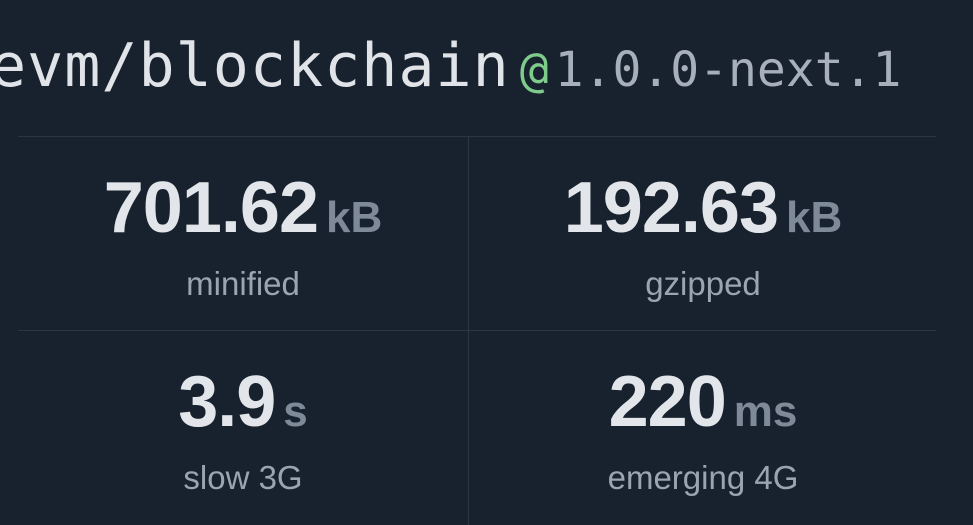 The image size is (973, 525). I want to click on grid-divider-middle, so click(477, 330).